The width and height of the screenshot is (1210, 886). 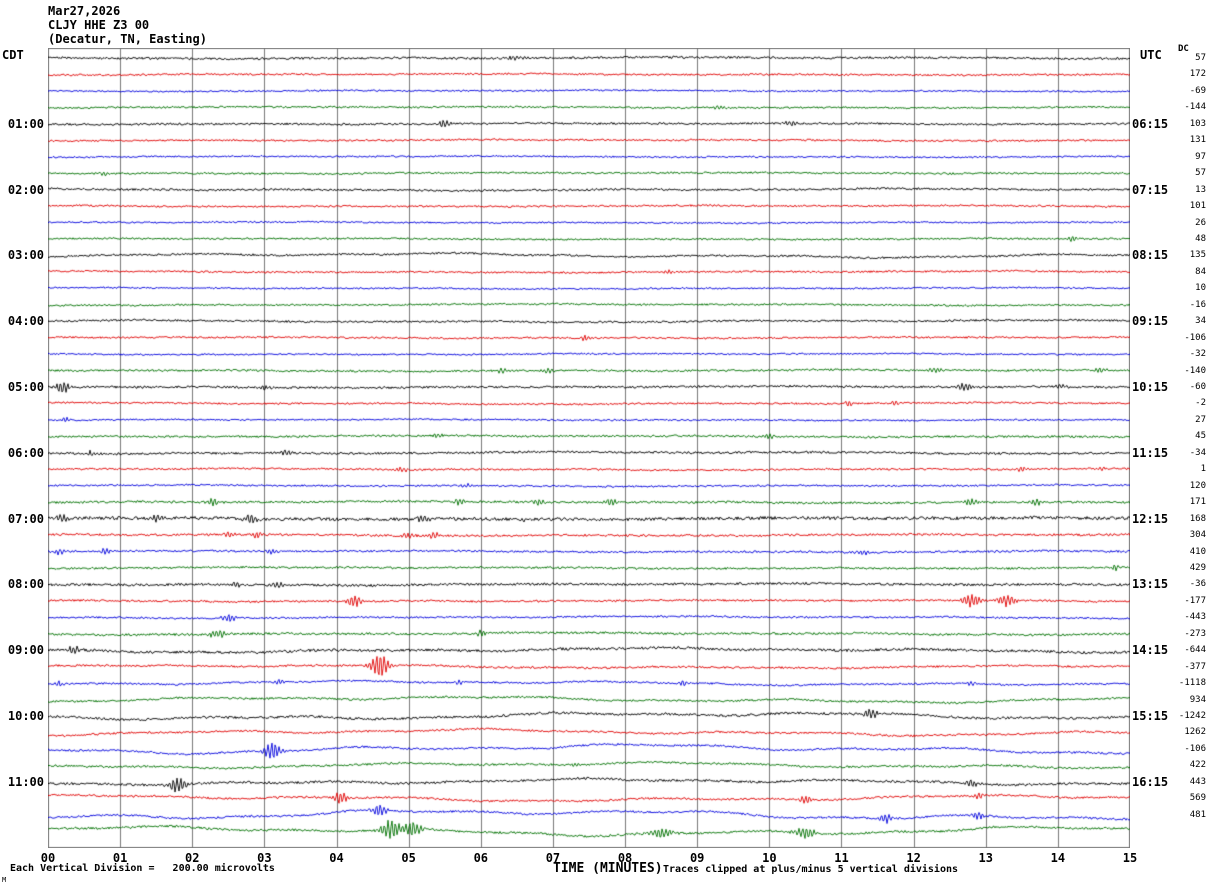 I want to click on dc-offset-value: -644, so click(x=1195, y=650).